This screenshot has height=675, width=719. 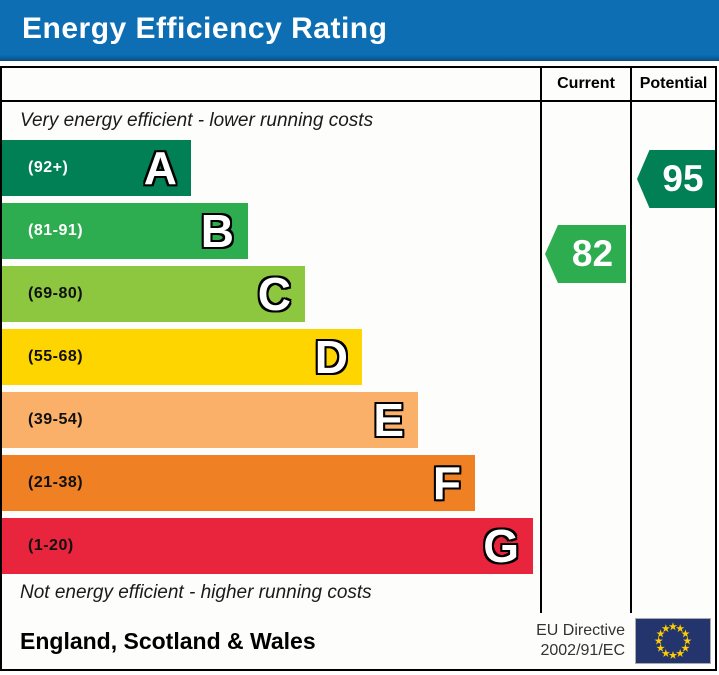 What do you see at coordinates (683, 178) in the screenshot?
I see `potential-rating-value: 95` at bounding box center [683, 178].